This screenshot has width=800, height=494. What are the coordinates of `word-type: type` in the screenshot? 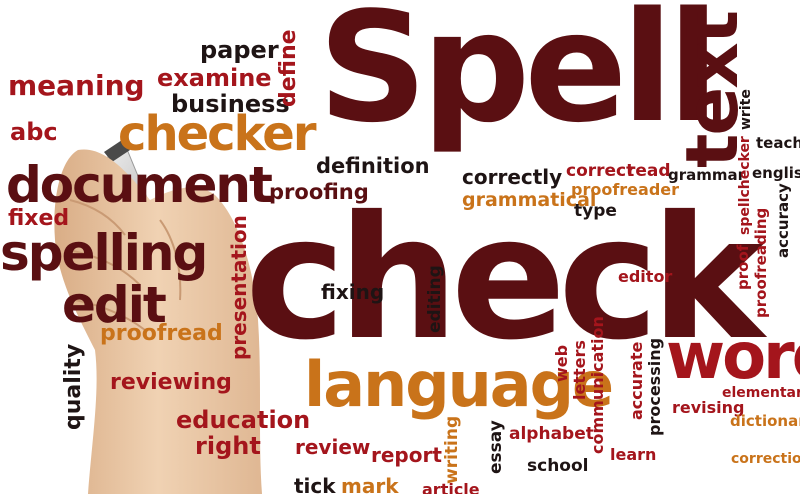 It's located at (595, 211).